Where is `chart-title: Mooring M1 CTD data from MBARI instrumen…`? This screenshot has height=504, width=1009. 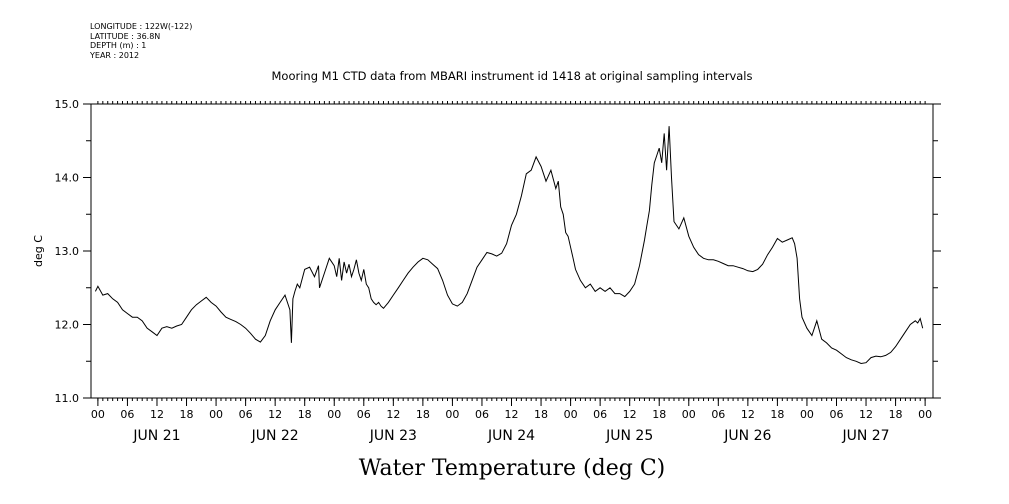
chart-title: Mooring M1 CTD data from MBARI instrumen… is located at coordinates (512, 76).